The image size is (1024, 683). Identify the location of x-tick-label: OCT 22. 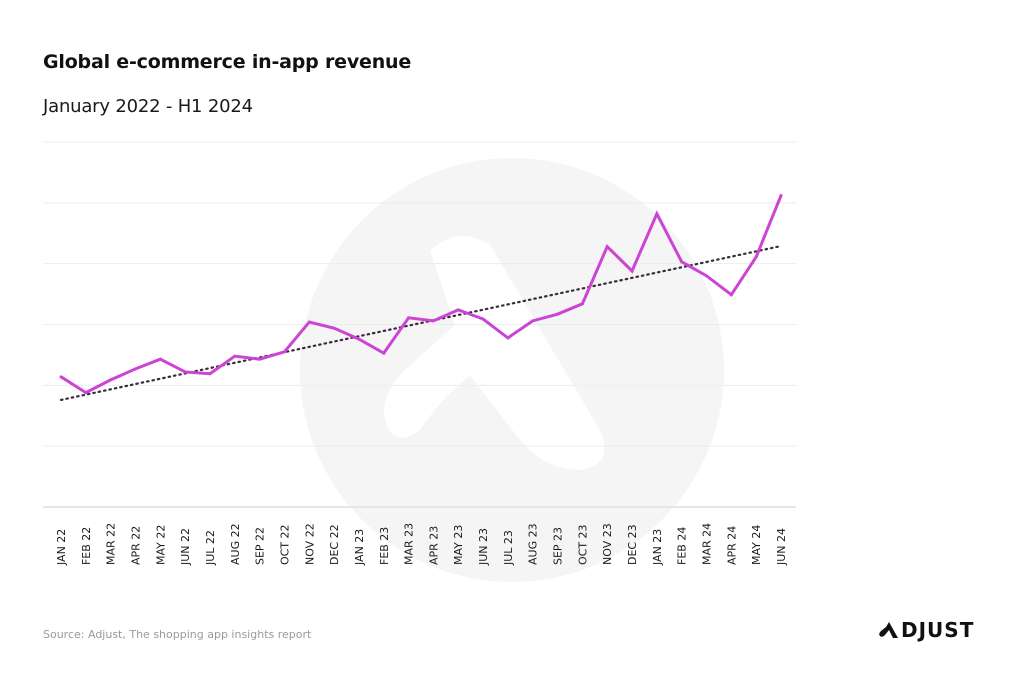
(284, 544).